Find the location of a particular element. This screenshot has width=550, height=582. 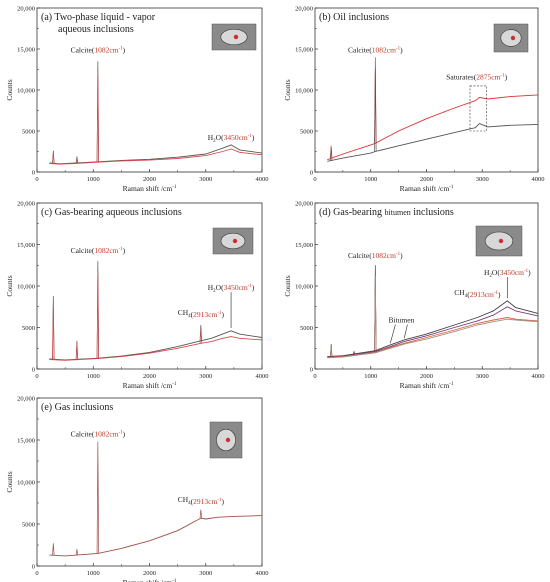

annotation-arrow is located at coordinates (405, 331).